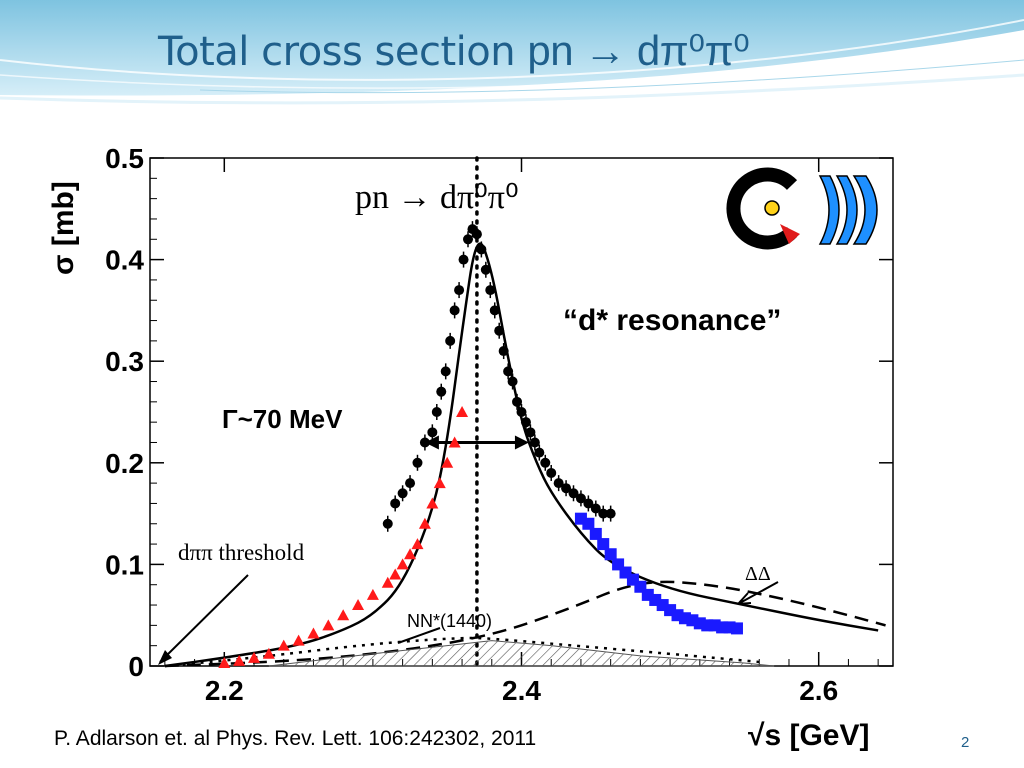 The image size is (1024, 768). I want to click on x-tick-label: 2.2, so click(224, 690).